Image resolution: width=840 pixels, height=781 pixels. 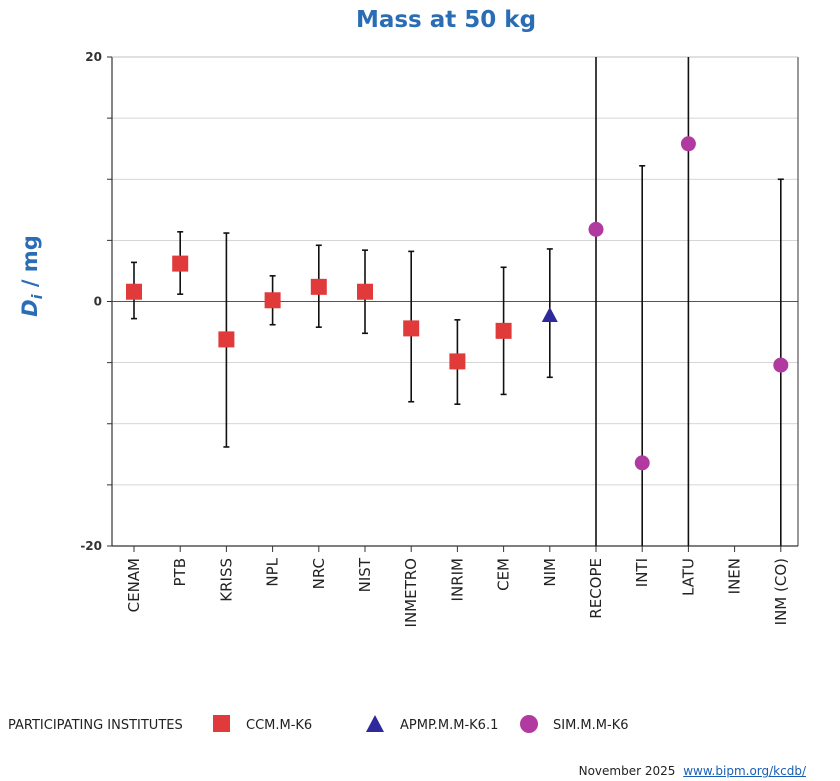 I want to click on y-tick-label: -20, so click(x=91, y=546).